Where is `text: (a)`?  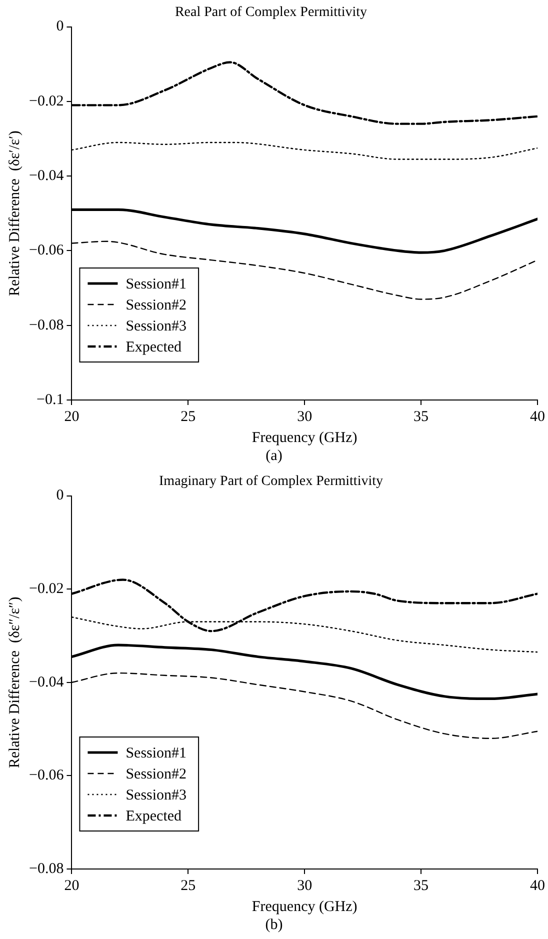 text: (a) is located at coordinates (274, 456).